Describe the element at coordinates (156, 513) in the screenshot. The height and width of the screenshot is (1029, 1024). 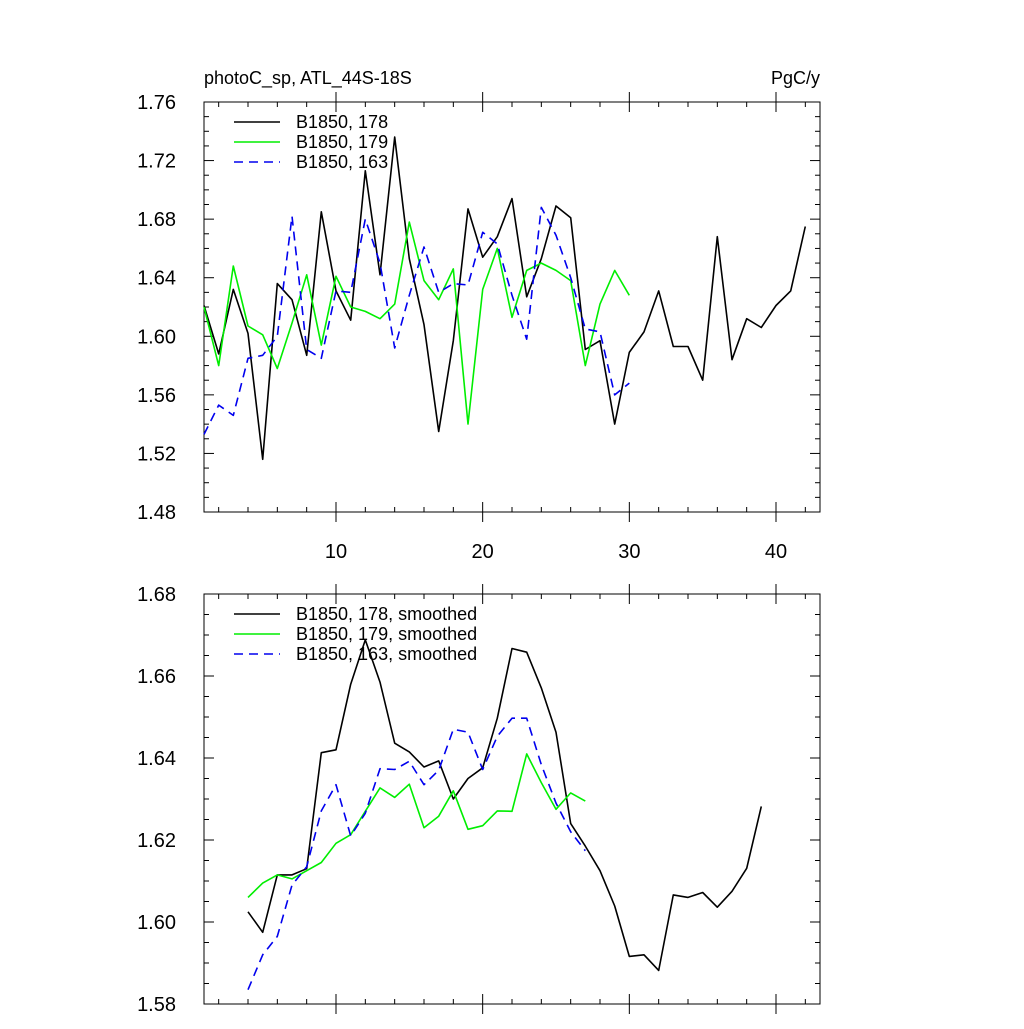
I see `y-tick-label: 1.48` at that location.